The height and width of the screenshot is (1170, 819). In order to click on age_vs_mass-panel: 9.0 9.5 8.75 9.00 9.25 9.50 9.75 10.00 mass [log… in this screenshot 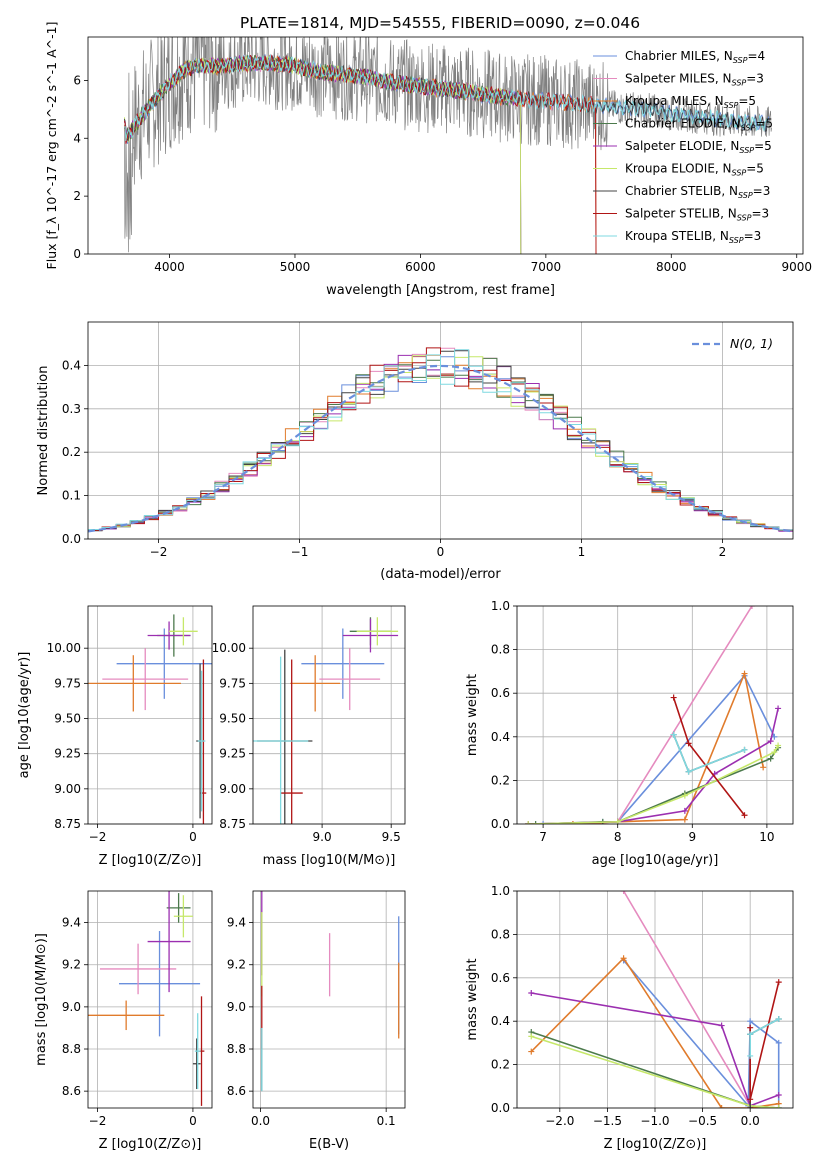, I will do `click(309, 736)`.